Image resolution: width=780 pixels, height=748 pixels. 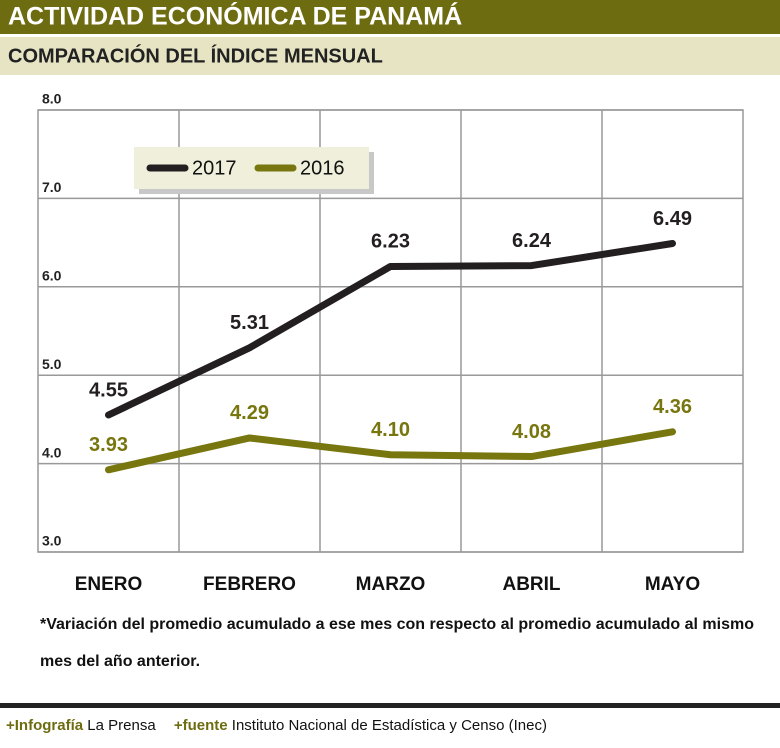 I want to click on data-label: 6.23, so click(x=390, y=242).